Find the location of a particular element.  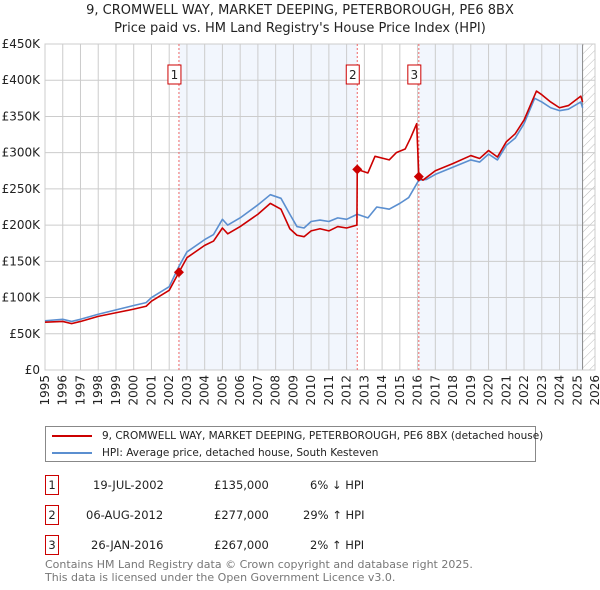

transaction-price: £135,000 is located at coordinates (241, 485).